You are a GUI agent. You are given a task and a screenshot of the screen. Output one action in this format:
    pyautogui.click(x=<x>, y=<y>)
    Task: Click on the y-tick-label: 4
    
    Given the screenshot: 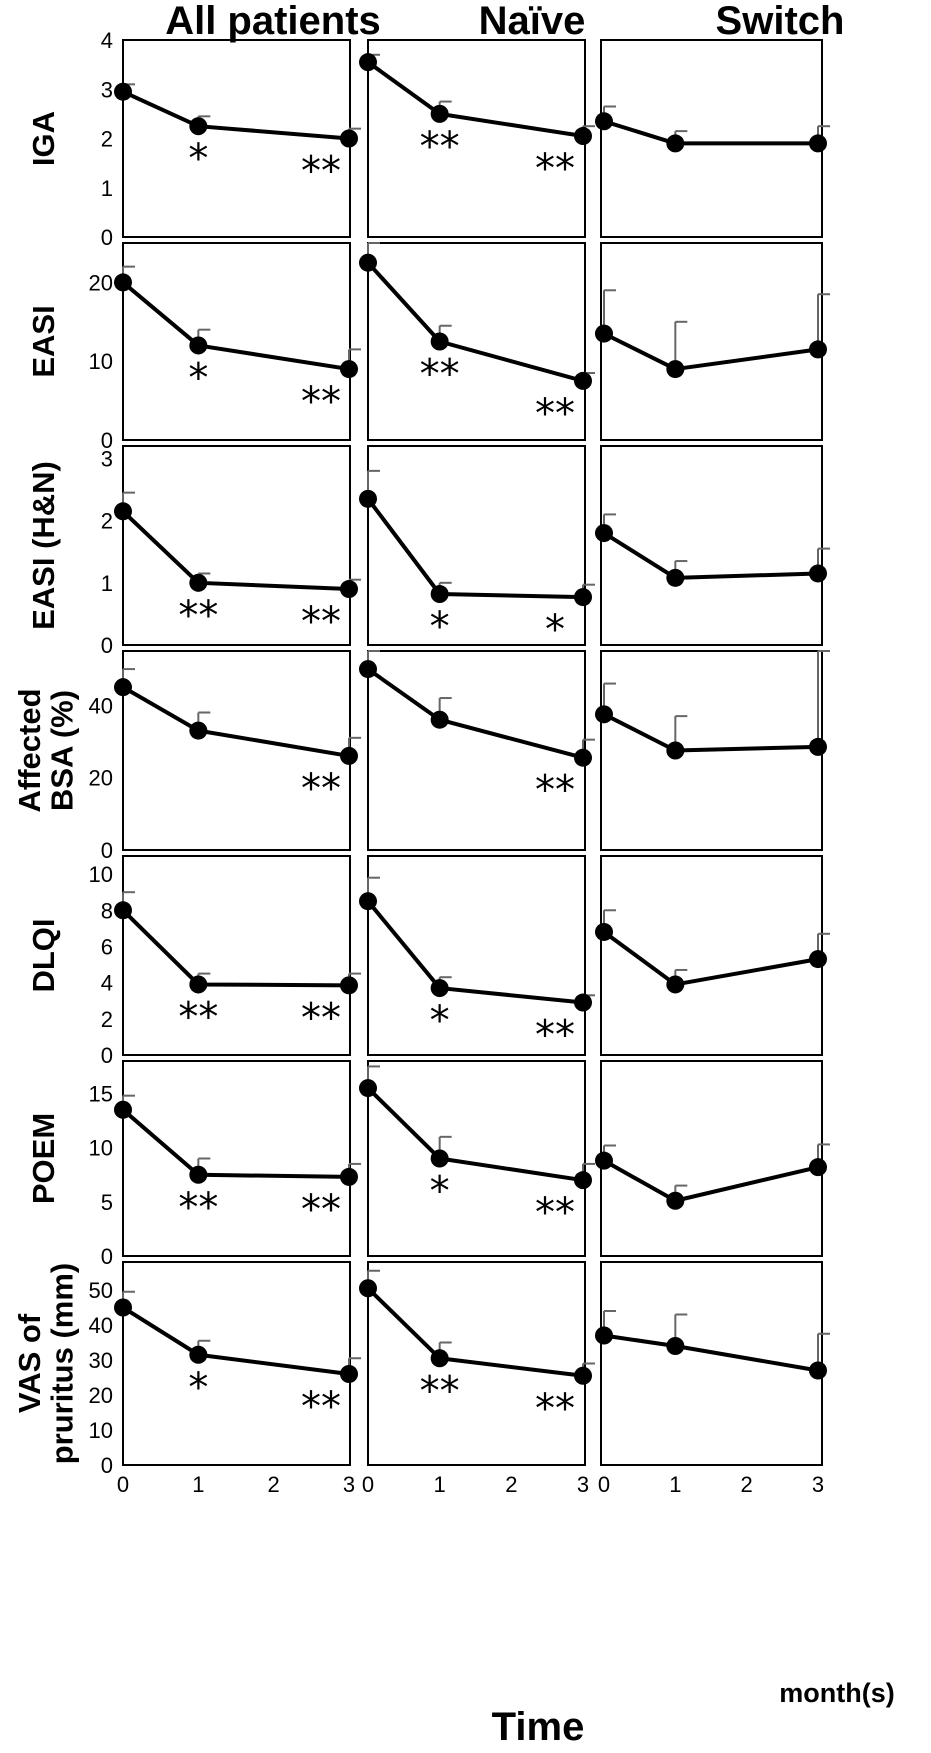 What is the action you would take?
    pyautogui.click(x=107, y=40)
    